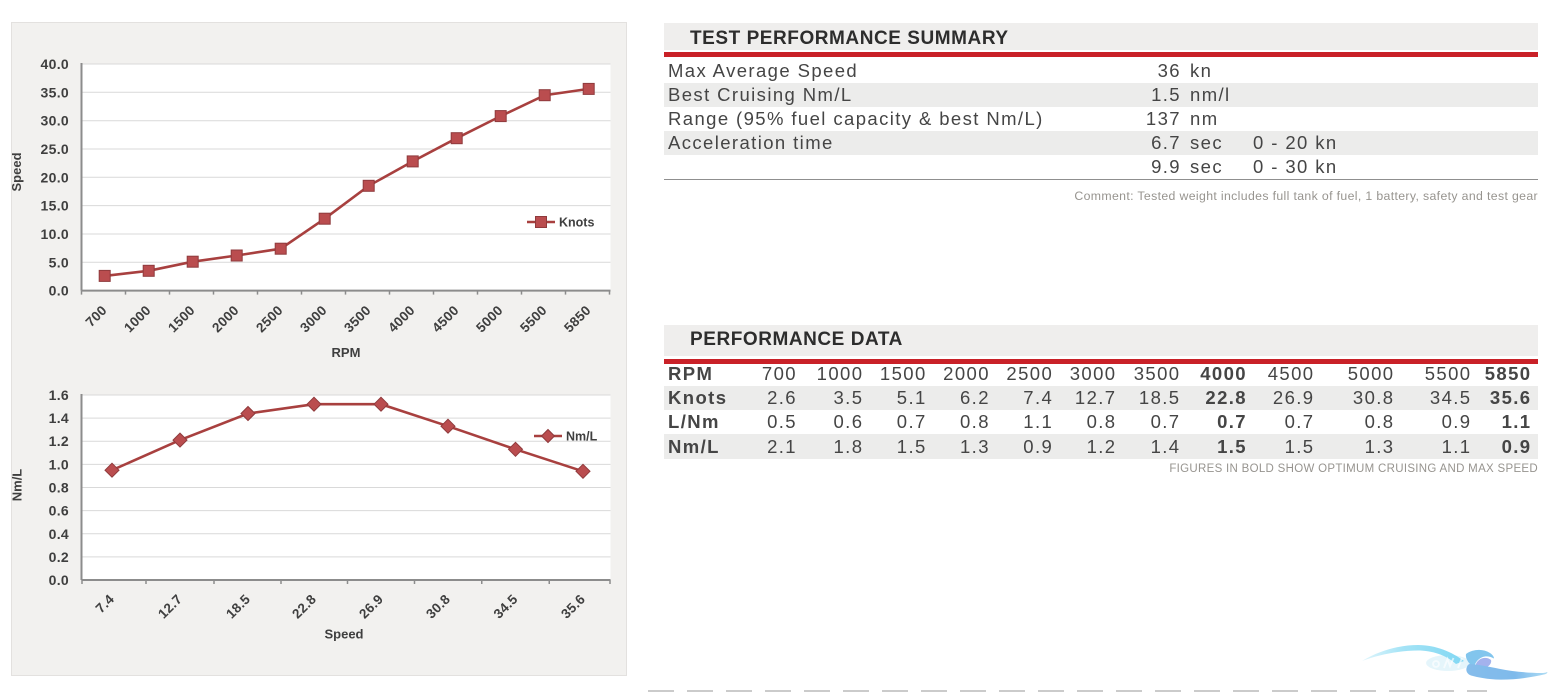  I want to click on svg-text: 1.0, so click(59, 464).